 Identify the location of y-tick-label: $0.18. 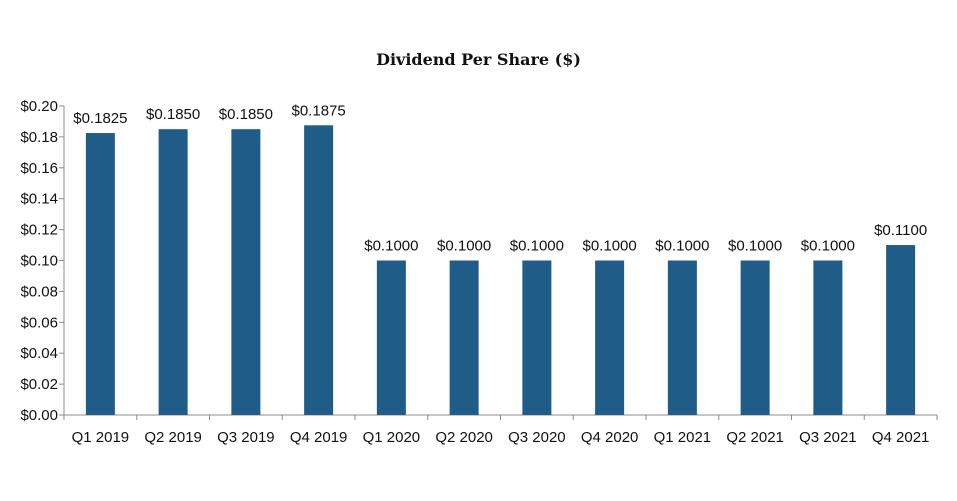
(39, 137).